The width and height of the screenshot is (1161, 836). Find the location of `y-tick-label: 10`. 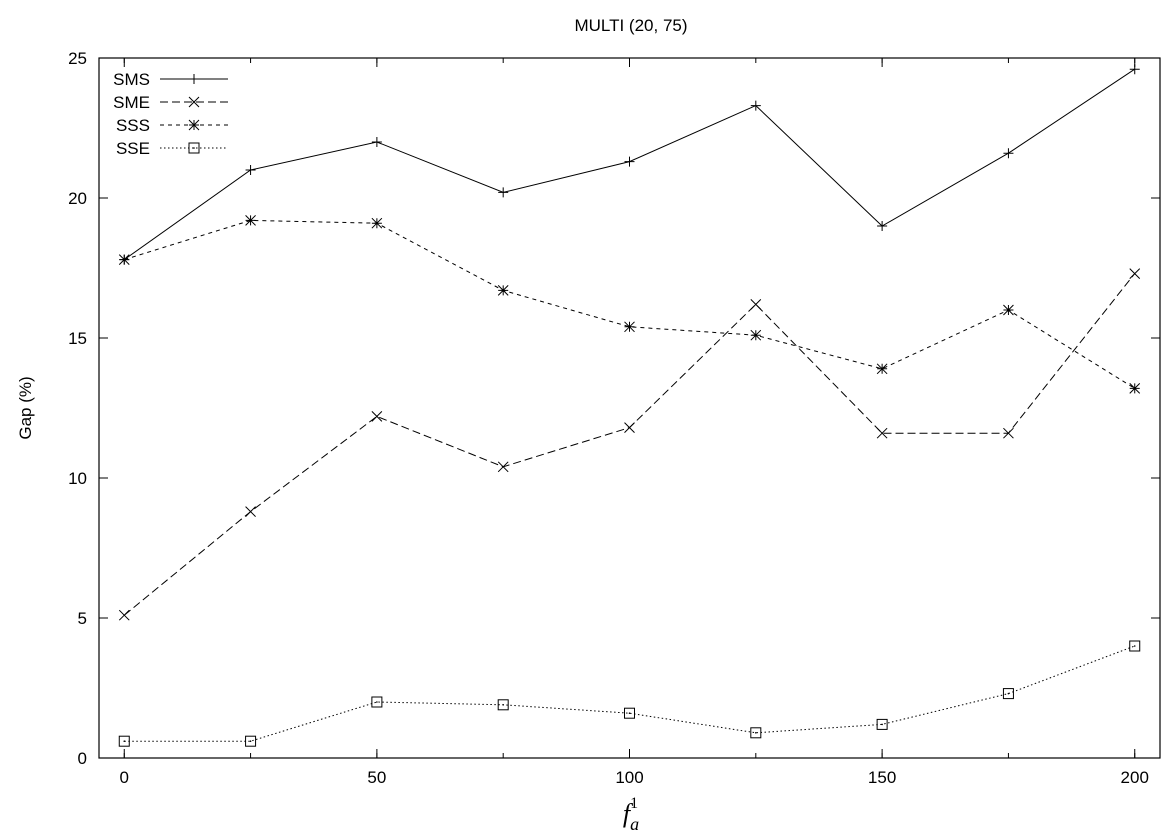

y-tick-label: 10 is located at coordinates (77, 478).